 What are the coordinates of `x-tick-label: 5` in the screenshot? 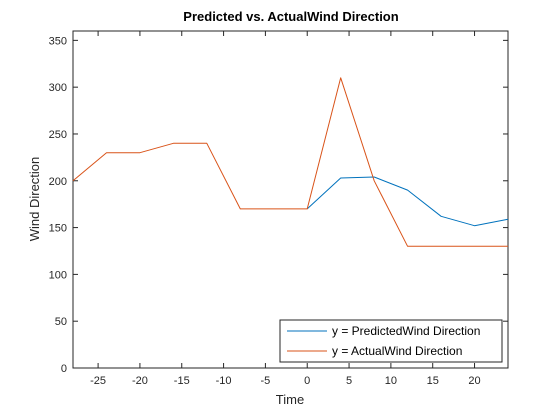 It's located at (349, 381).